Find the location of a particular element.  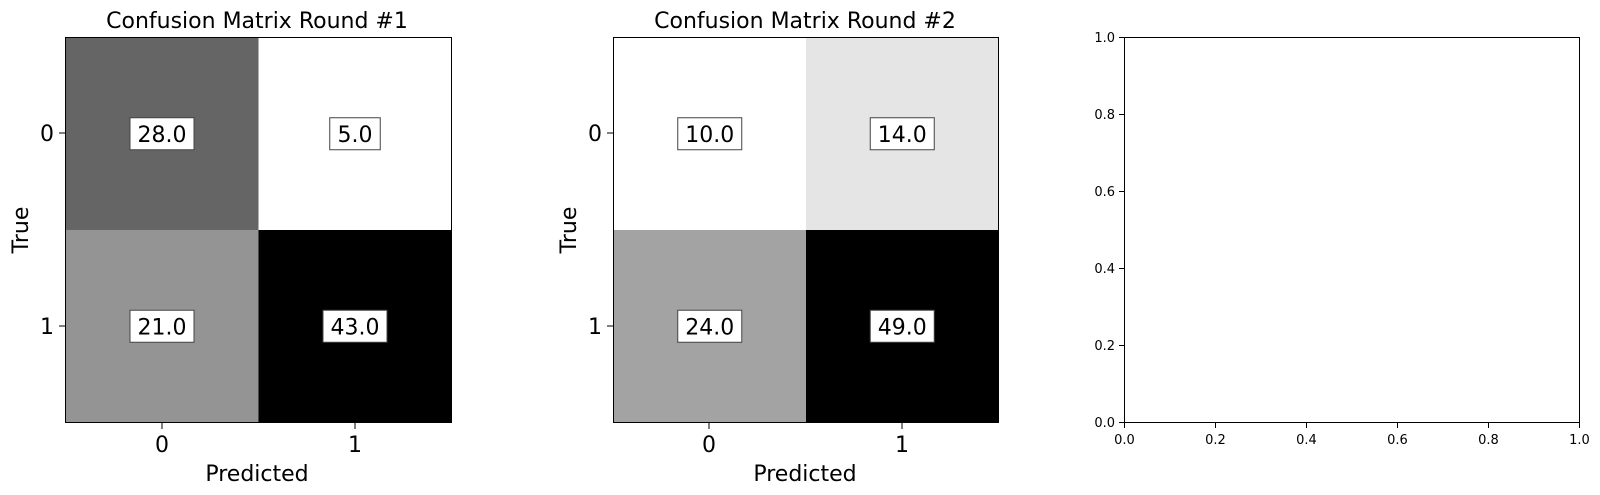

chart-title-2: Confusion Matrix Round #2 is located at coordinates (805, 21).